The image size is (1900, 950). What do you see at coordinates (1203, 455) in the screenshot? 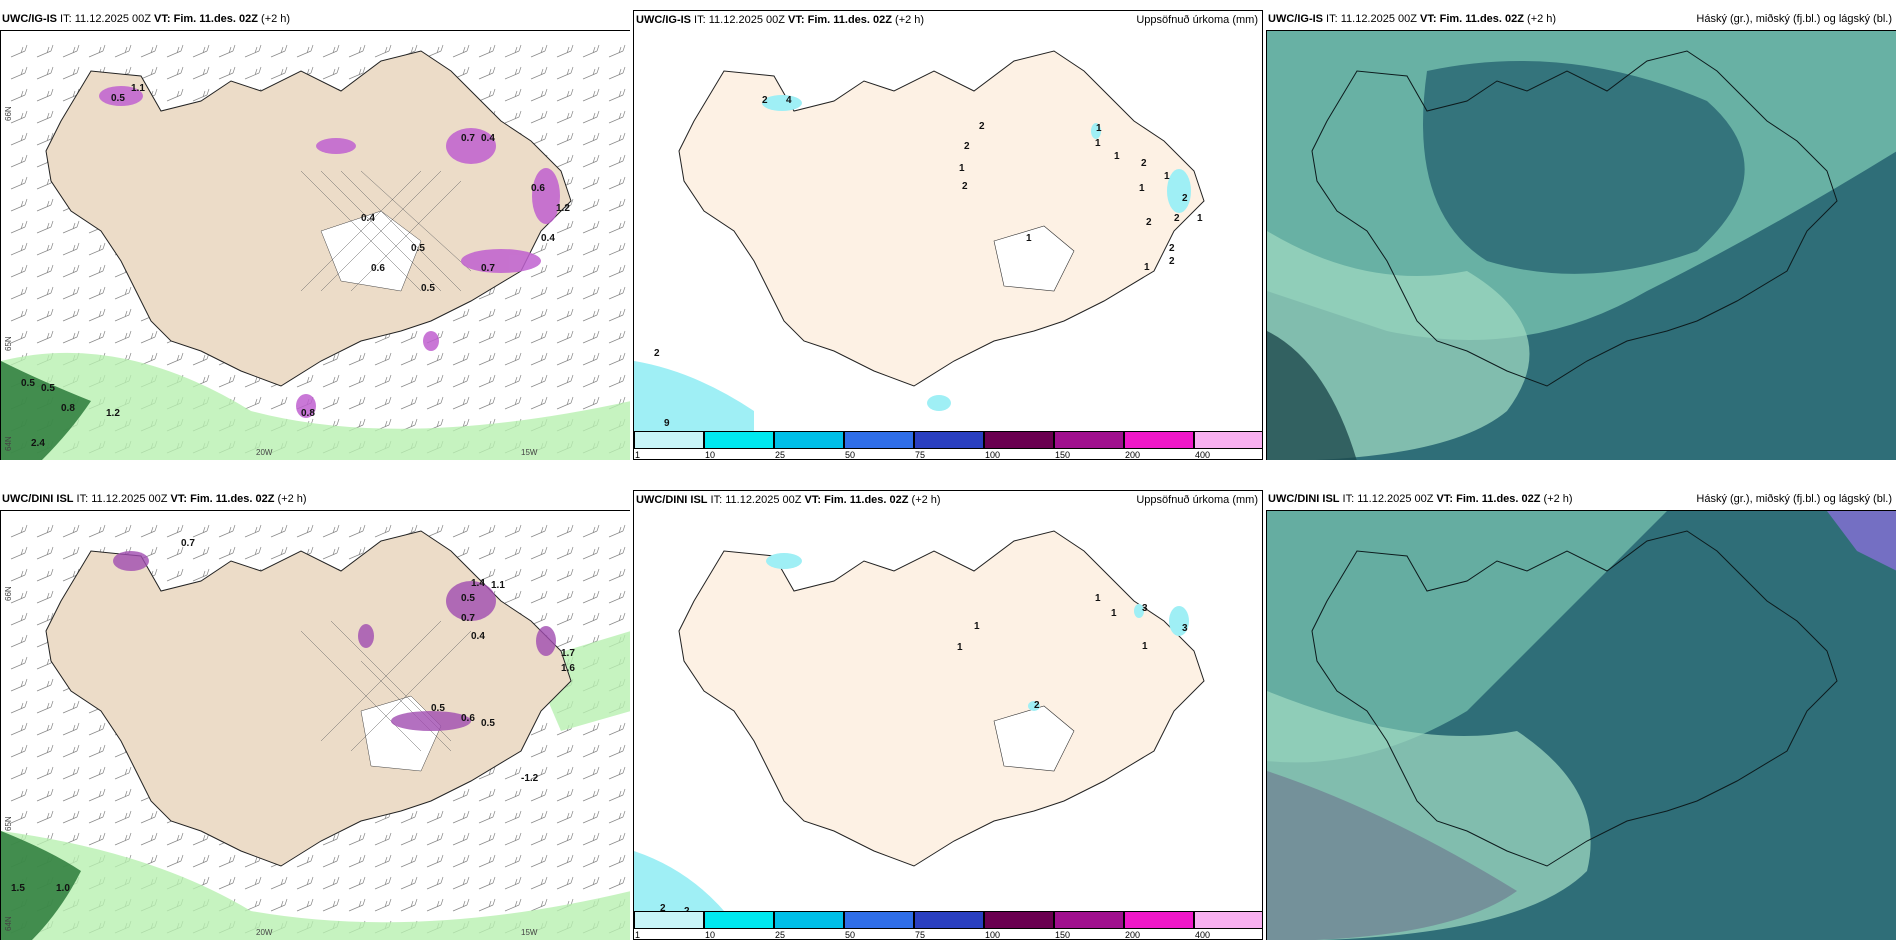
I see `legend-label: 400` at bounding box center [1203, 455].